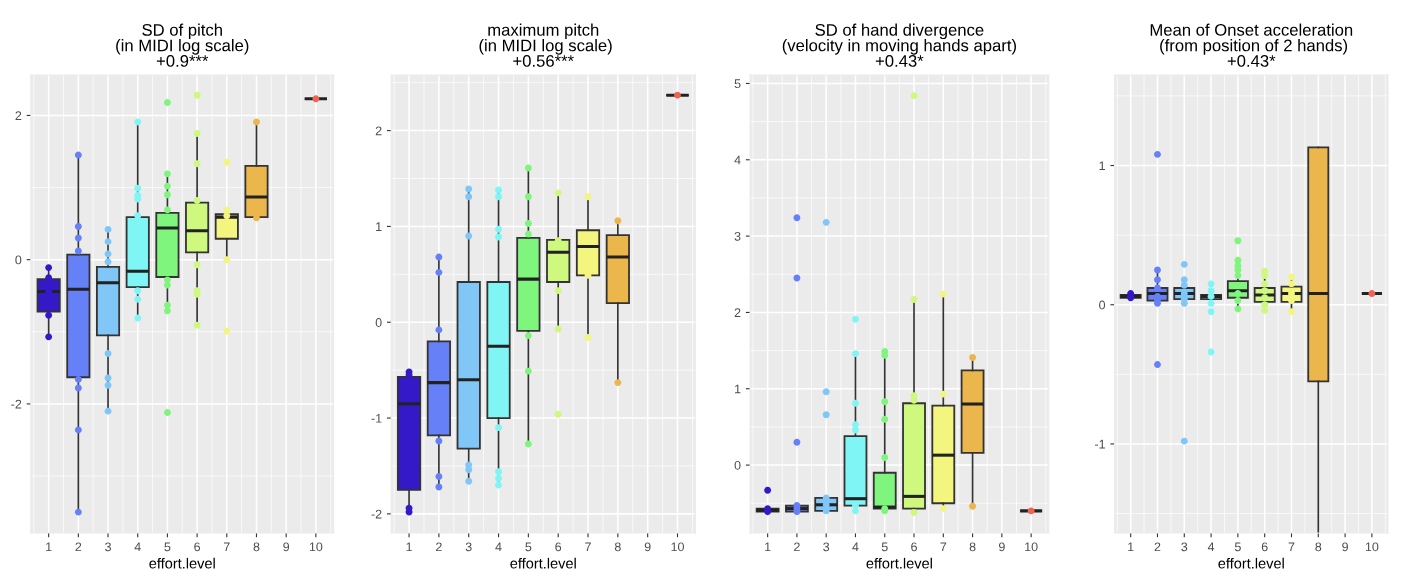 Image resolution: width=1402 pixels, height=579 pixels. I want to click on y-tick-label: 3, so click(737, 236).